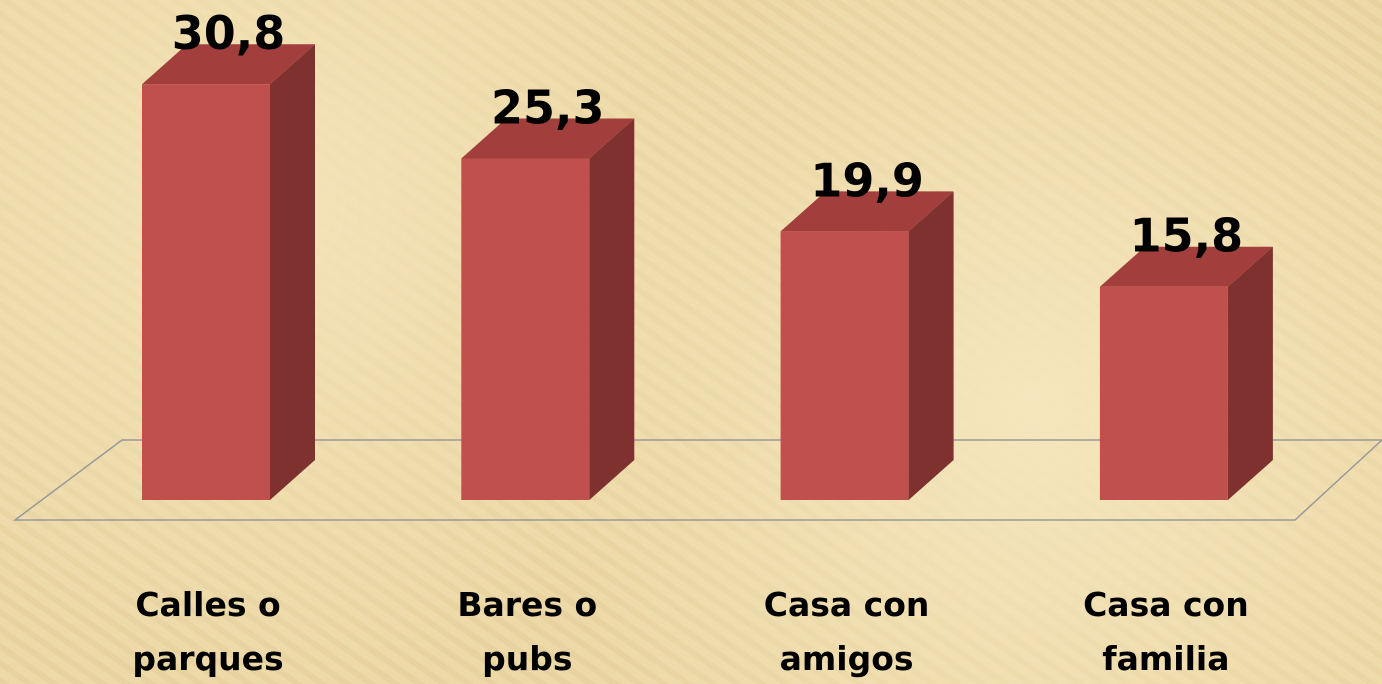 The height and width of the screenshot is (684, 1382). What do you see at coordinates (846, 631) in the screenshot?
I see `category-label: Casa con amigos` at bounding box center [846, 631].